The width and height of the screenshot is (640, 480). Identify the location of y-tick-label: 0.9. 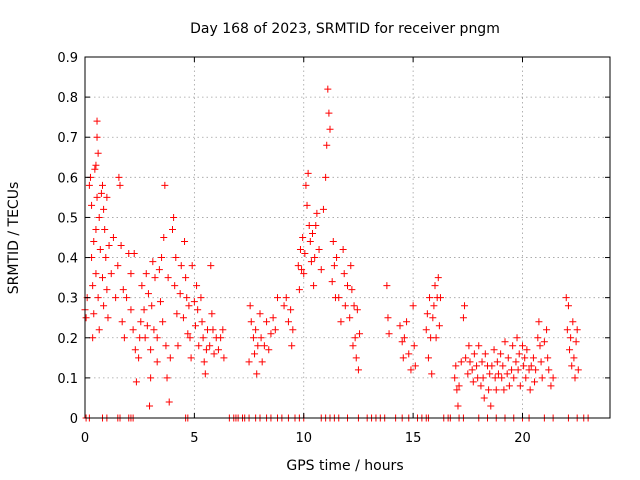
(67, 58).